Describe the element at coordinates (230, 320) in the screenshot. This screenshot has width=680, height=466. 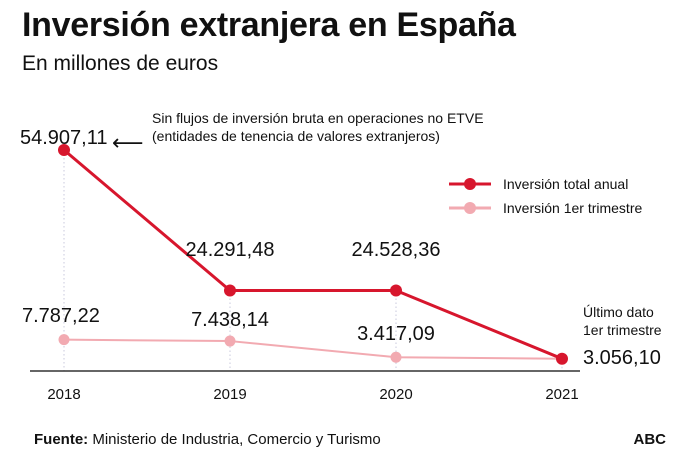
I see `quarter-value-2019: 7.438,14` at that location.